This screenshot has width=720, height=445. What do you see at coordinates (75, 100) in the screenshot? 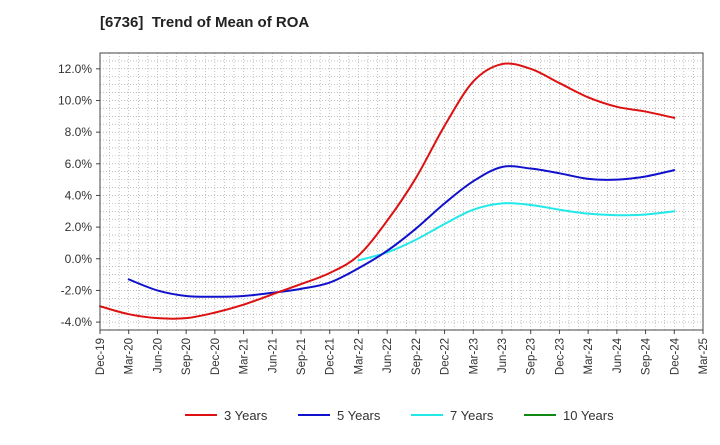
I see `y-tick-label: 10.0%` at bounding box center [75, 100].